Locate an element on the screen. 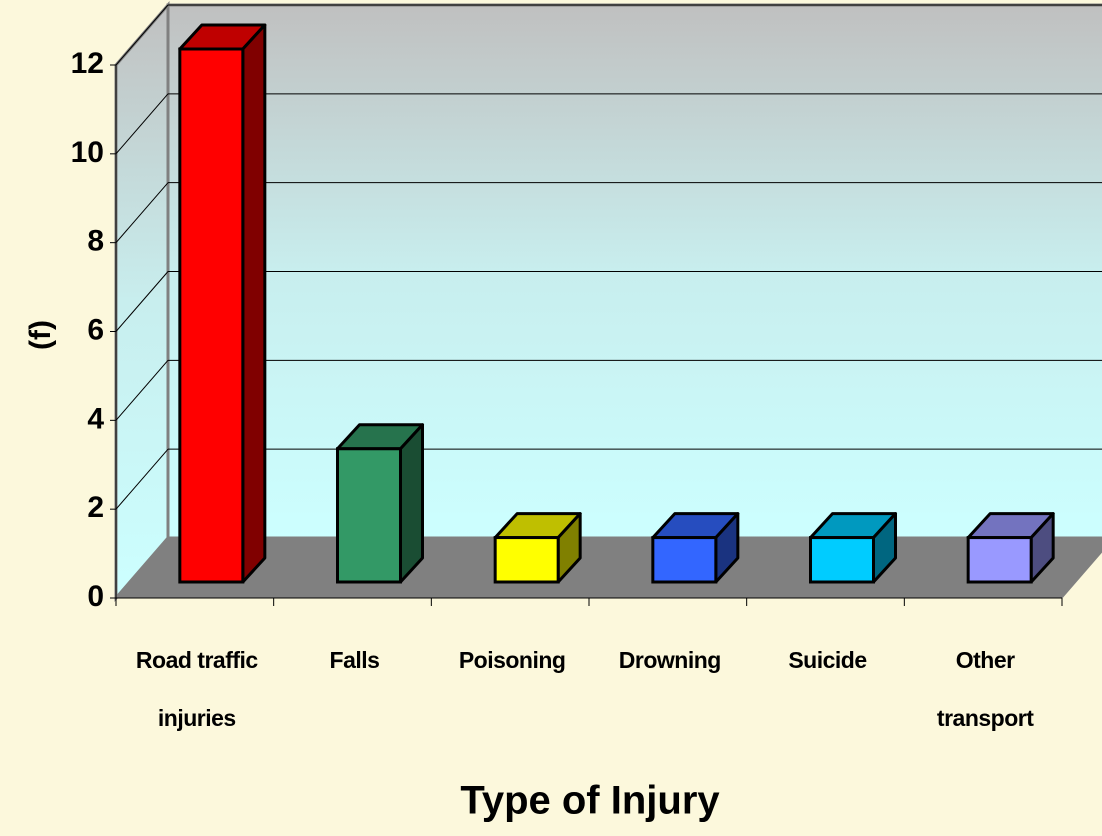 This screenshot has height=836, width=1102. x-tick-label: Poisoning is located at coordinates (512, 660).